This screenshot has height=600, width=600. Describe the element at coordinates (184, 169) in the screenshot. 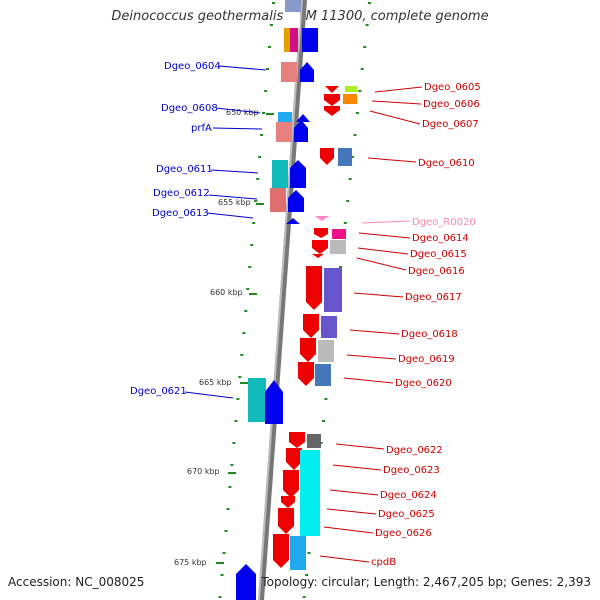

I see `label-dgeo-0611: Dgeo_0611` at that location.